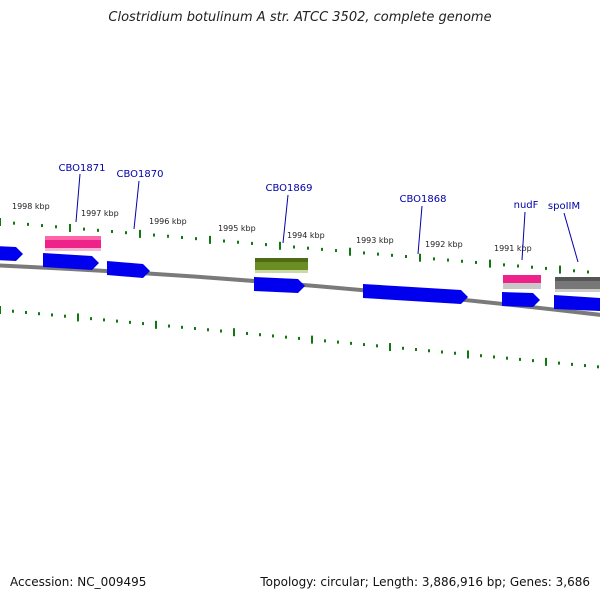  What do you see at coordinates (415, 294) in the screenshot?
I see `gene-arrow-cbo1868` at bounding box center [415, 294].